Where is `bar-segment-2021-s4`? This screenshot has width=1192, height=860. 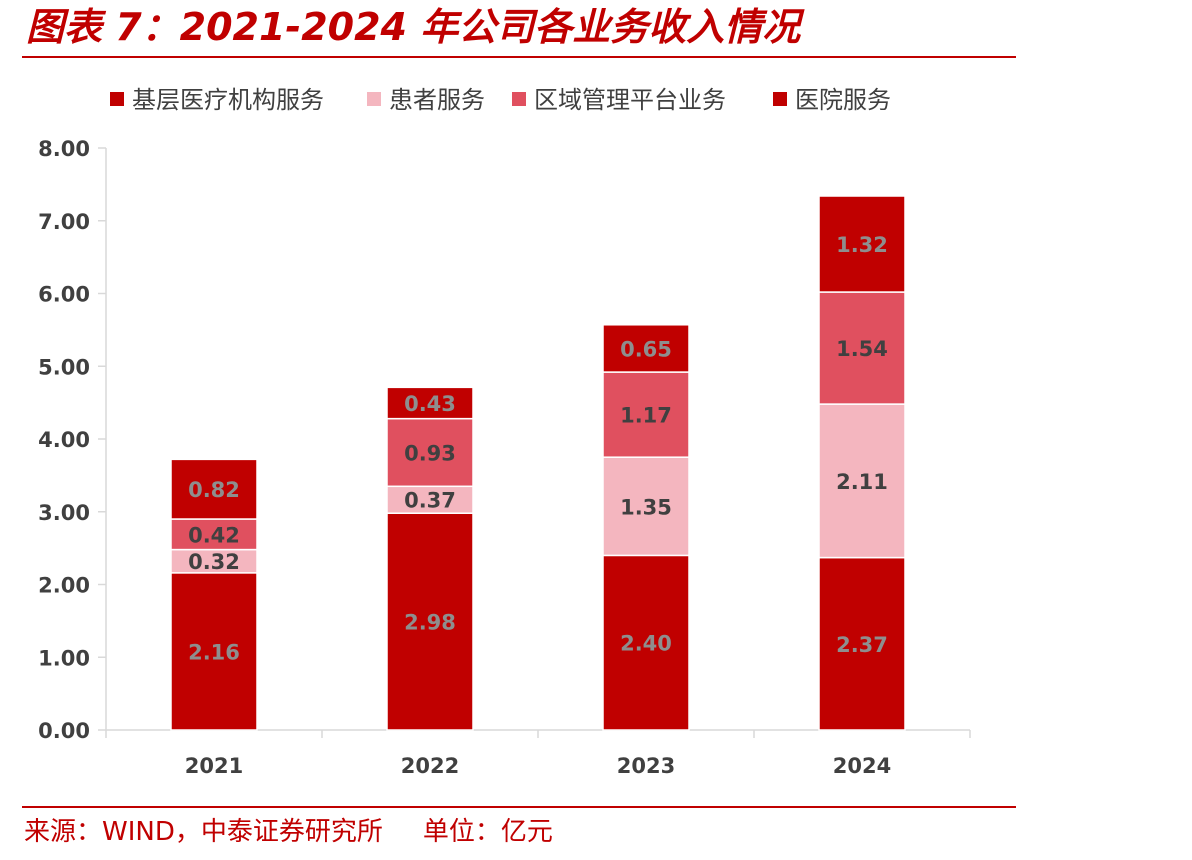 bar-segment-2021-s4 is located at coordinates (214, 489).